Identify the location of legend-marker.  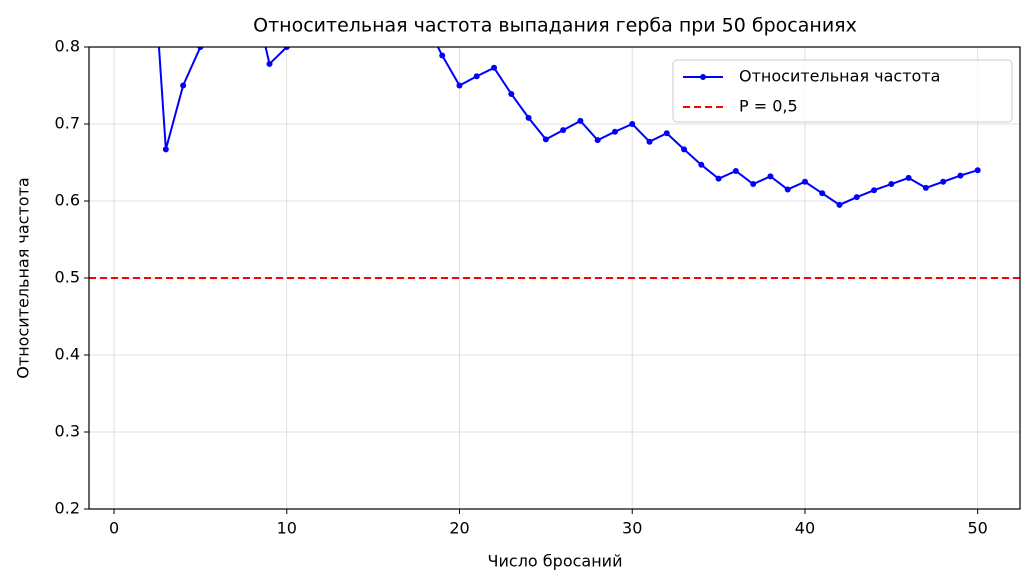
(703, 77).